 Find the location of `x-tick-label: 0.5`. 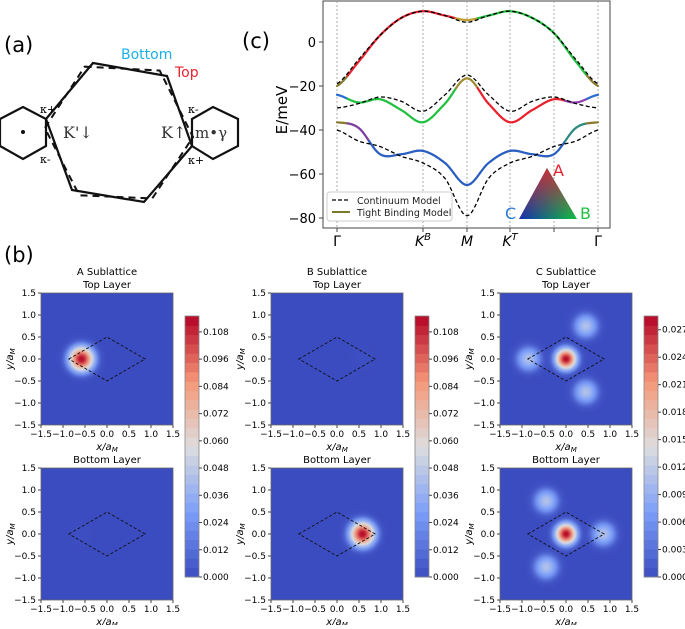

x-tick-label: 0.5 is located at coordinates (359, 610).